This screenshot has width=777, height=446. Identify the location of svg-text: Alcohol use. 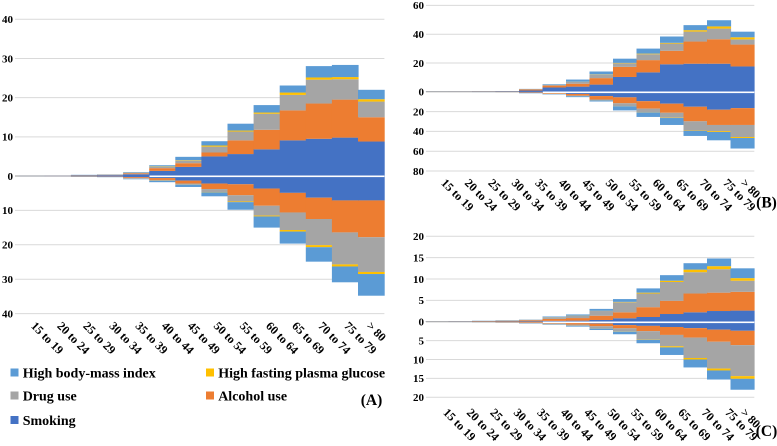
(252, 397).